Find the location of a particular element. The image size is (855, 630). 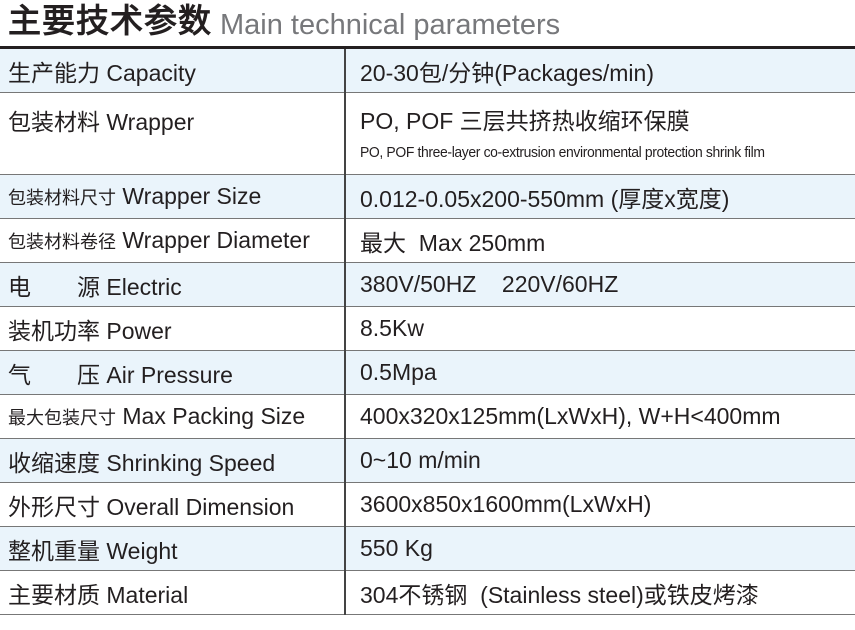

param-name-cell: 生产能力 Capacity is located at coordinates (173, 70).